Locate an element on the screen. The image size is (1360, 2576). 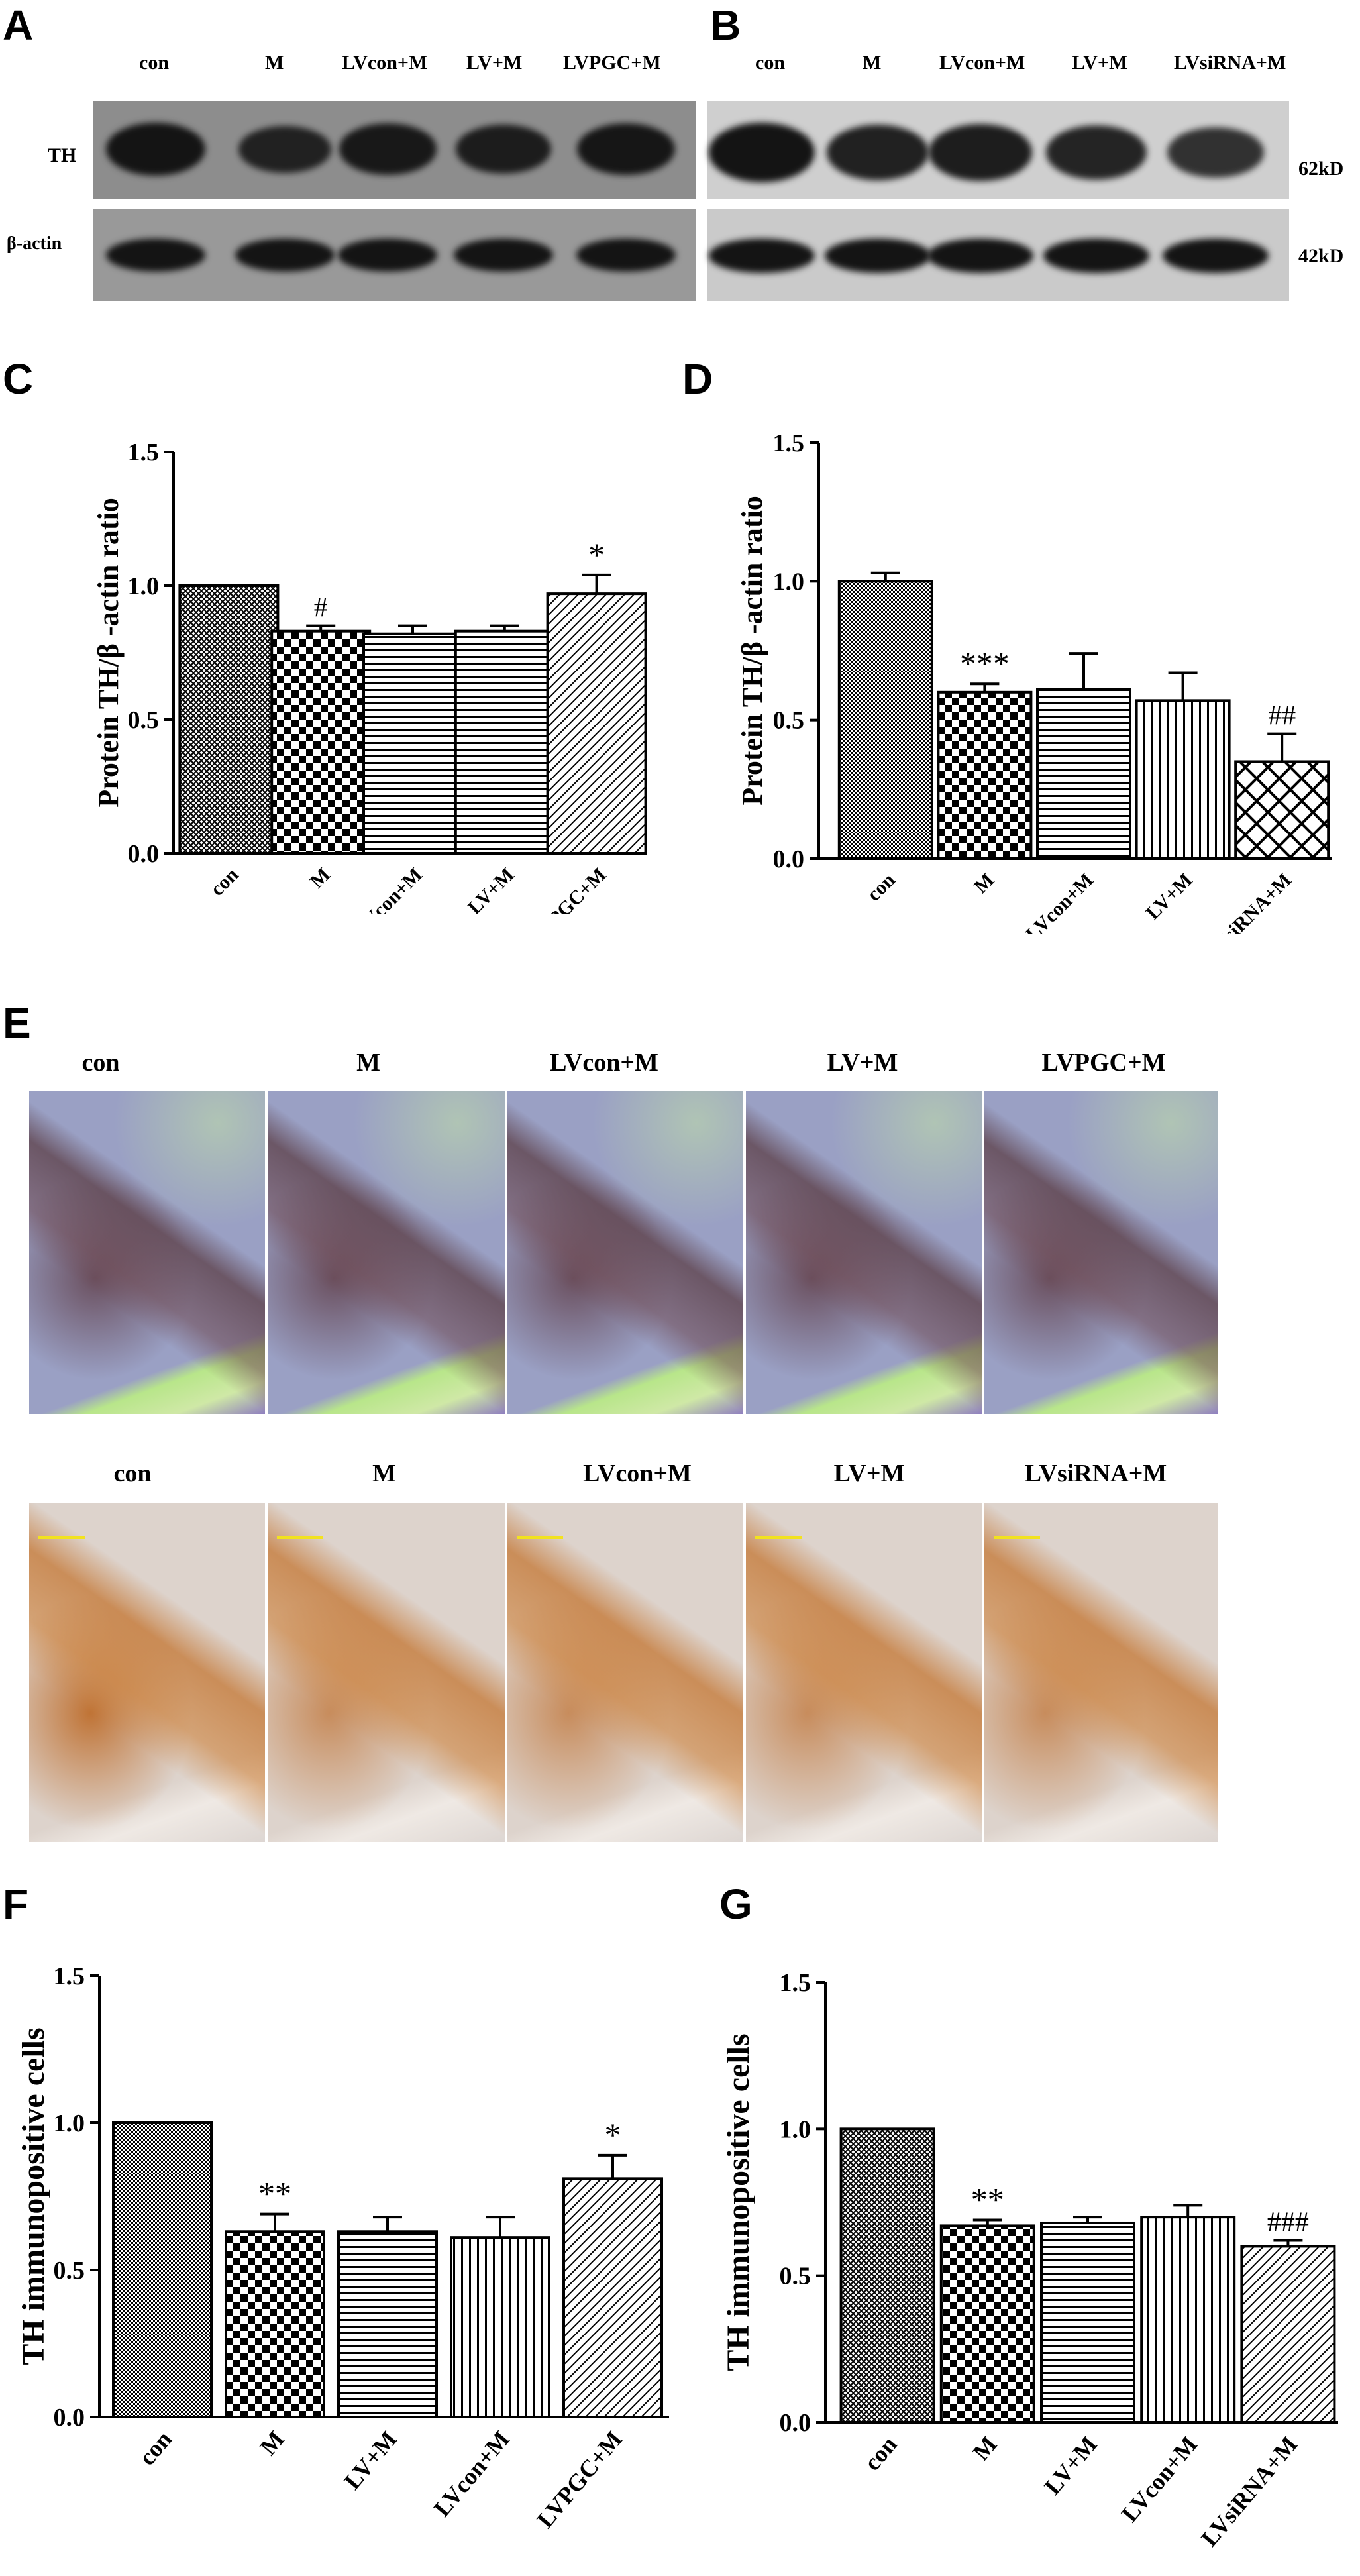
blot-a-lane-lvpgc: LVPGC+M is located at coordinates (612, 63).